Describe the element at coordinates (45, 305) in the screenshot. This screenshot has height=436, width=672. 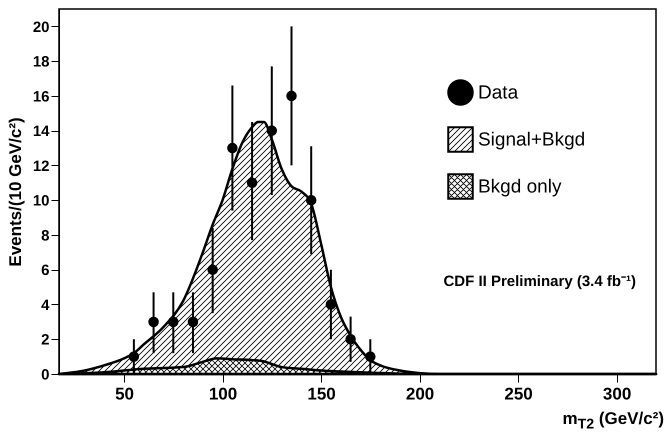
I see `y-tick-label: 4` at that location.